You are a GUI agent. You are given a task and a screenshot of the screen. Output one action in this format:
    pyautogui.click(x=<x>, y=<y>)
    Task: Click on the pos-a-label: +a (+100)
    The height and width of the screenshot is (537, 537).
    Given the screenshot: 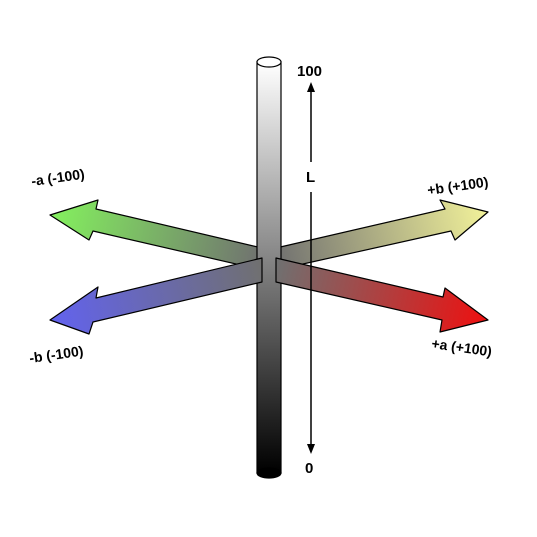 What is the action you would take?
    pyautogui.click(x=462, y=347)
    